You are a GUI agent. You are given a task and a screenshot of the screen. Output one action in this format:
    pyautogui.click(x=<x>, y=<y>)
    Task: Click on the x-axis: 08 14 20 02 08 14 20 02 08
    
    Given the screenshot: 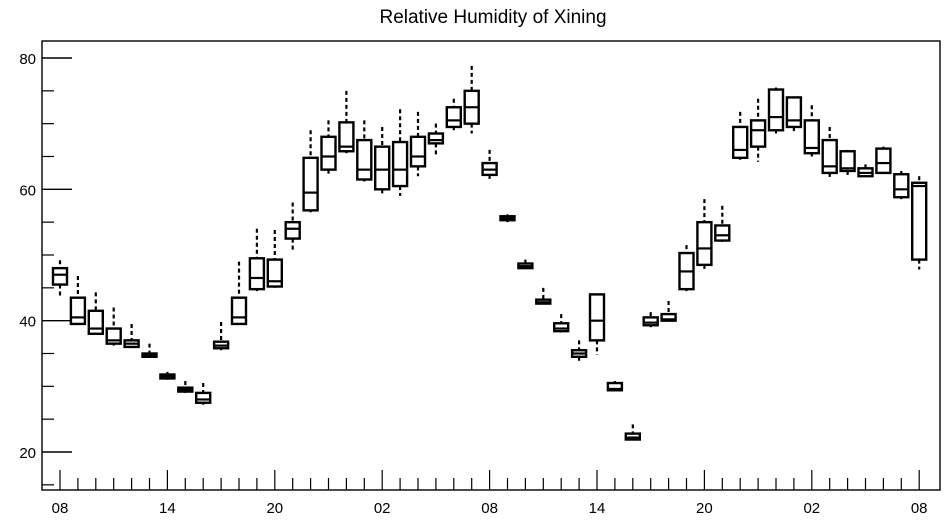 What is the action you would take?
    pyautogui.click(x=490, y=493)
    